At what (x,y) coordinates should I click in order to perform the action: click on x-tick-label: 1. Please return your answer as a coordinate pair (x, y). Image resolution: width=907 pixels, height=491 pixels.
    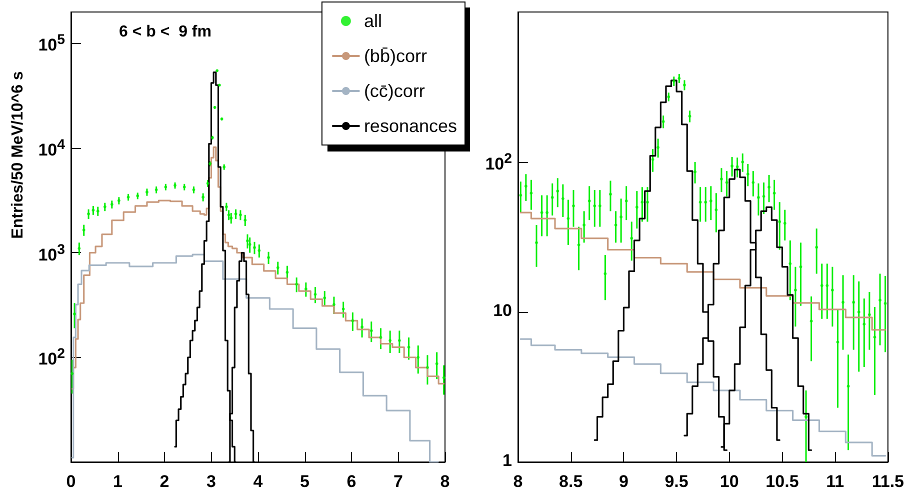
    Looking at the image, I should click on (117, 481).